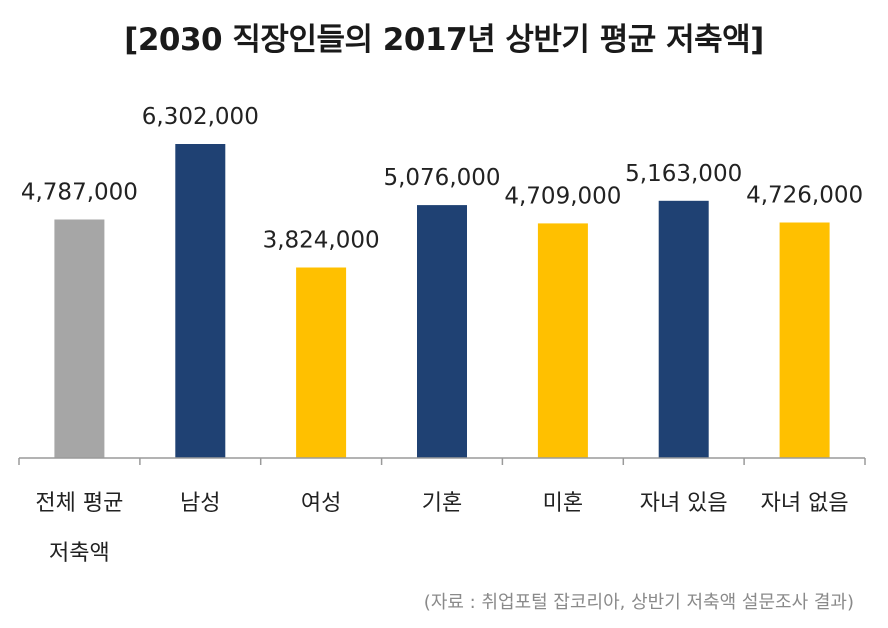  Describe the element at coordinates (321, 241) in the screenshot. I see `value-label-2: 3,824,000` at that location.